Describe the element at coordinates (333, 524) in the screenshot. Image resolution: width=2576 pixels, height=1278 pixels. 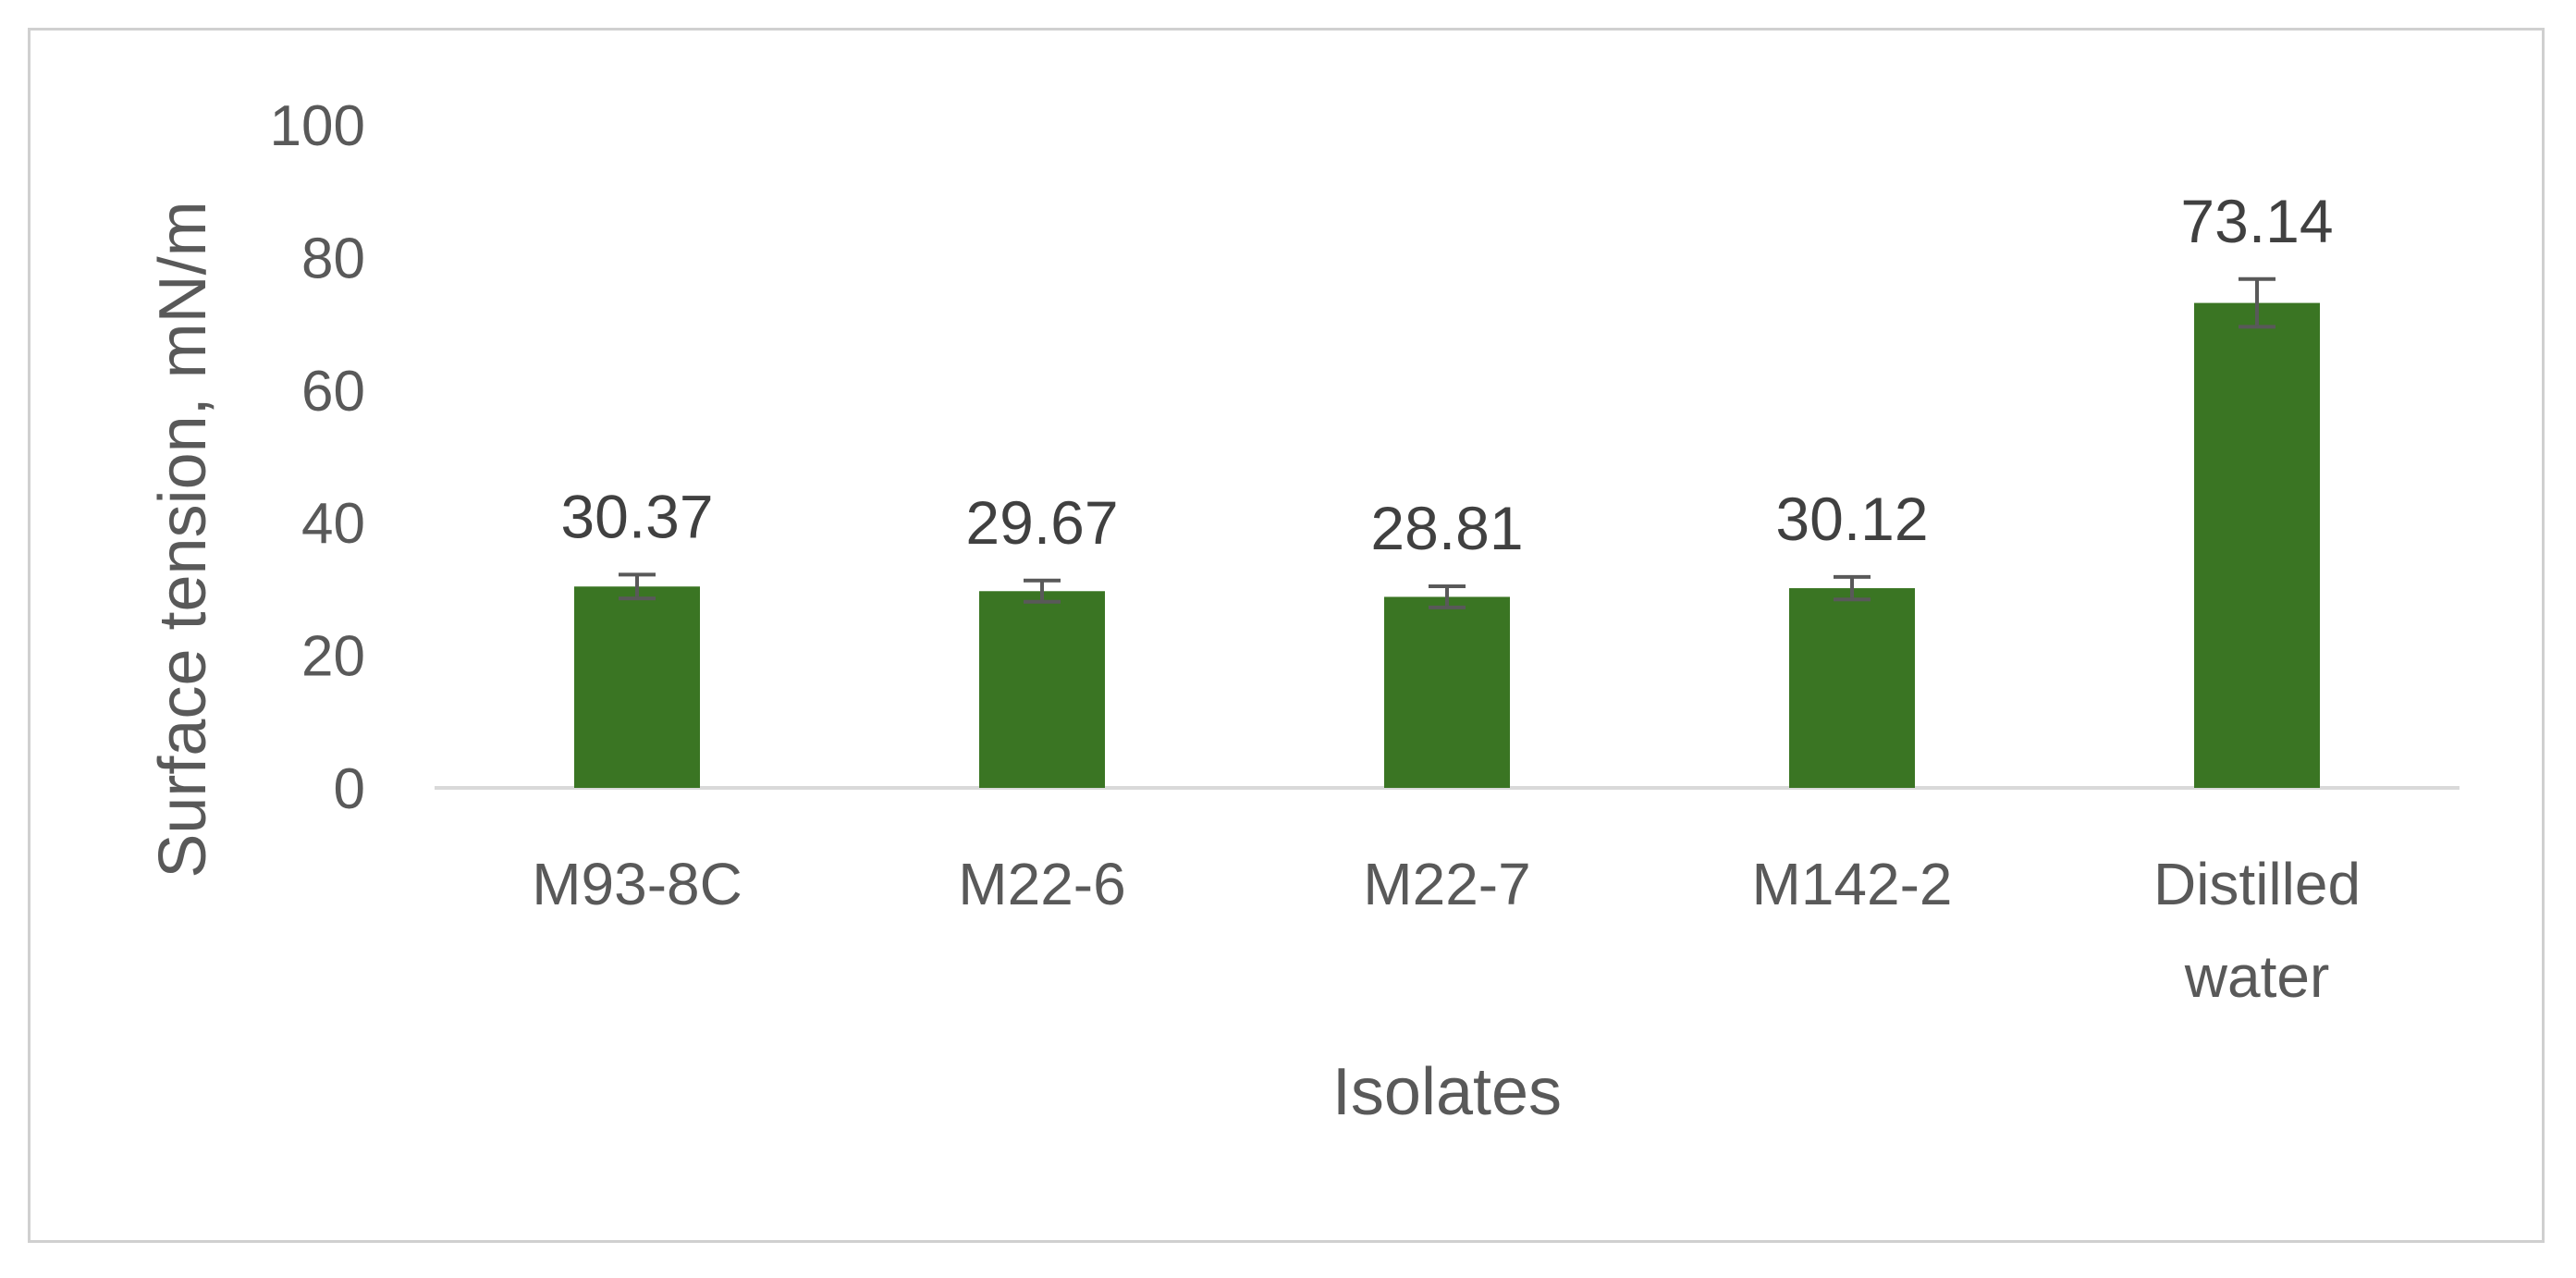
I see `y-tick-label: 40` at that location.